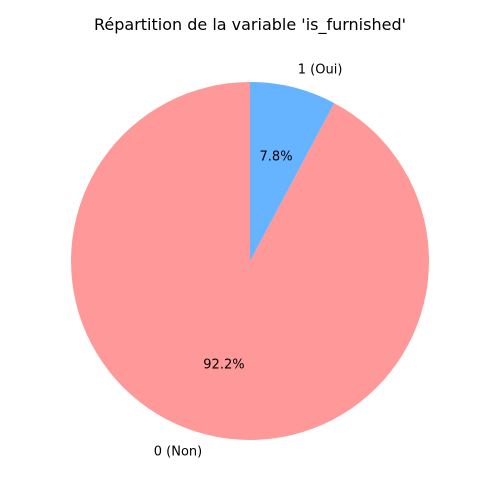 Image resolution: width=500 pixels, height=500 pixels. Describe the element at coordinates (320, 69) in the screenshot. I see `slice-label-1: 1 (Oui)` at that location.